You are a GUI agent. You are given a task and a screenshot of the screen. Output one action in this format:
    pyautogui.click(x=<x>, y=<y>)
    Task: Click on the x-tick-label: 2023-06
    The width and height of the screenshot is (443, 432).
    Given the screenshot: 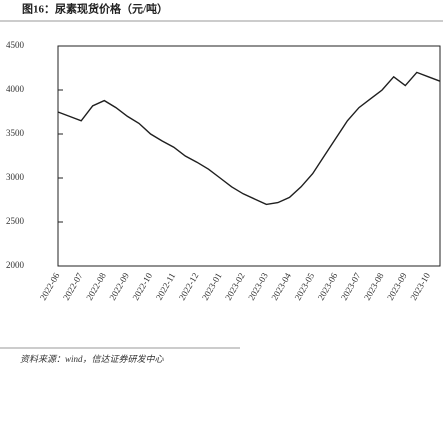 What is the action you would take?
    pyautogui.click(x=328, y=286)
    